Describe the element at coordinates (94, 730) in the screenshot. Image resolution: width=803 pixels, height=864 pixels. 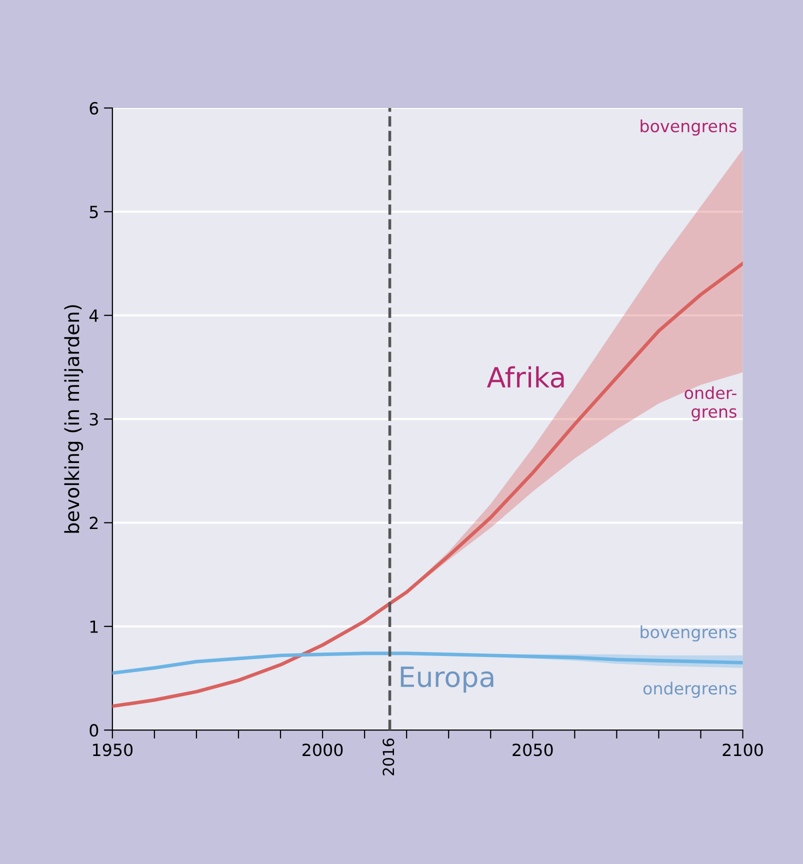
I see `y-tick-label: 0` at that location.